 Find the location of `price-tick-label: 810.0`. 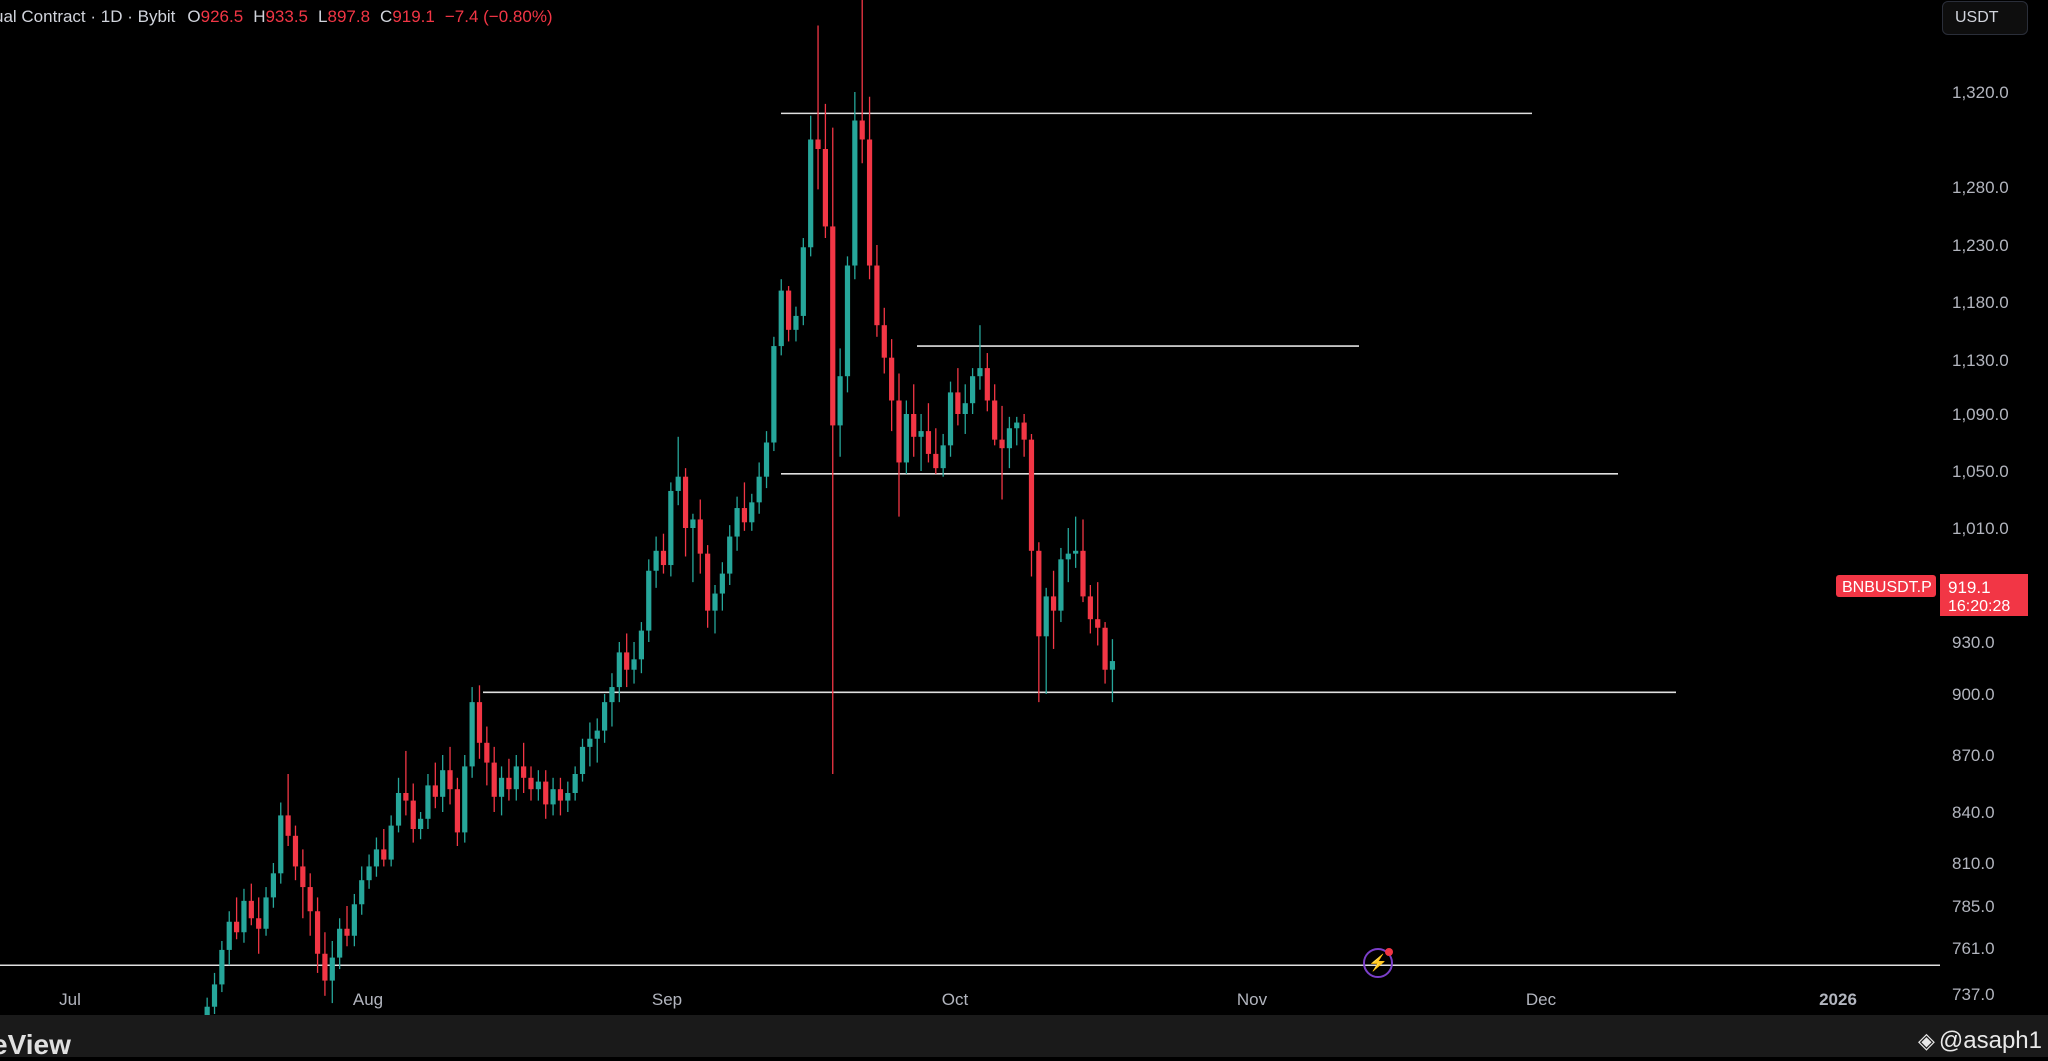

price-tick-label: 810.0 is located at coordinates (1973, 863).